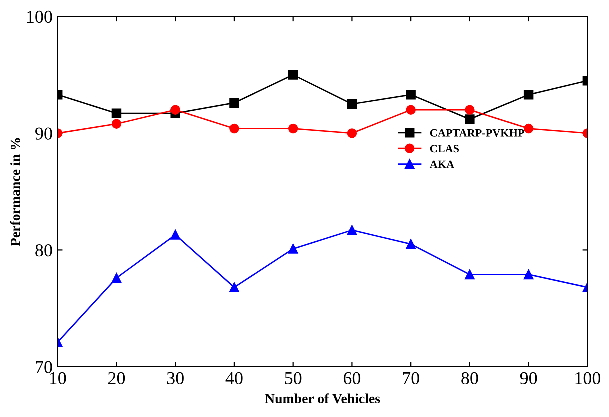 The width and height of the screenshot is (609, 417). What do you see at coordinates (411, 378) in the screenshot?
I see `x-tick-label: 70` at bounding box center [411, 378].